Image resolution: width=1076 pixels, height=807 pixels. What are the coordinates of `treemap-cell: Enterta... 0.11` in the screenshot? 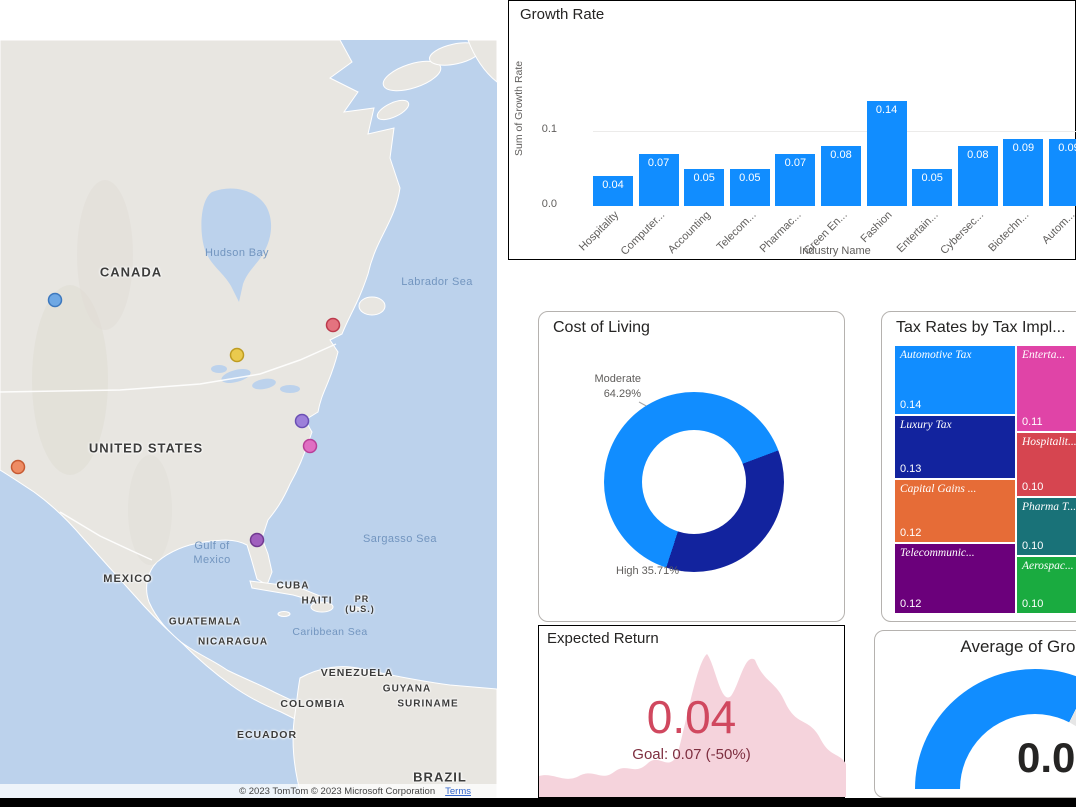 It's located at (1046, 388).